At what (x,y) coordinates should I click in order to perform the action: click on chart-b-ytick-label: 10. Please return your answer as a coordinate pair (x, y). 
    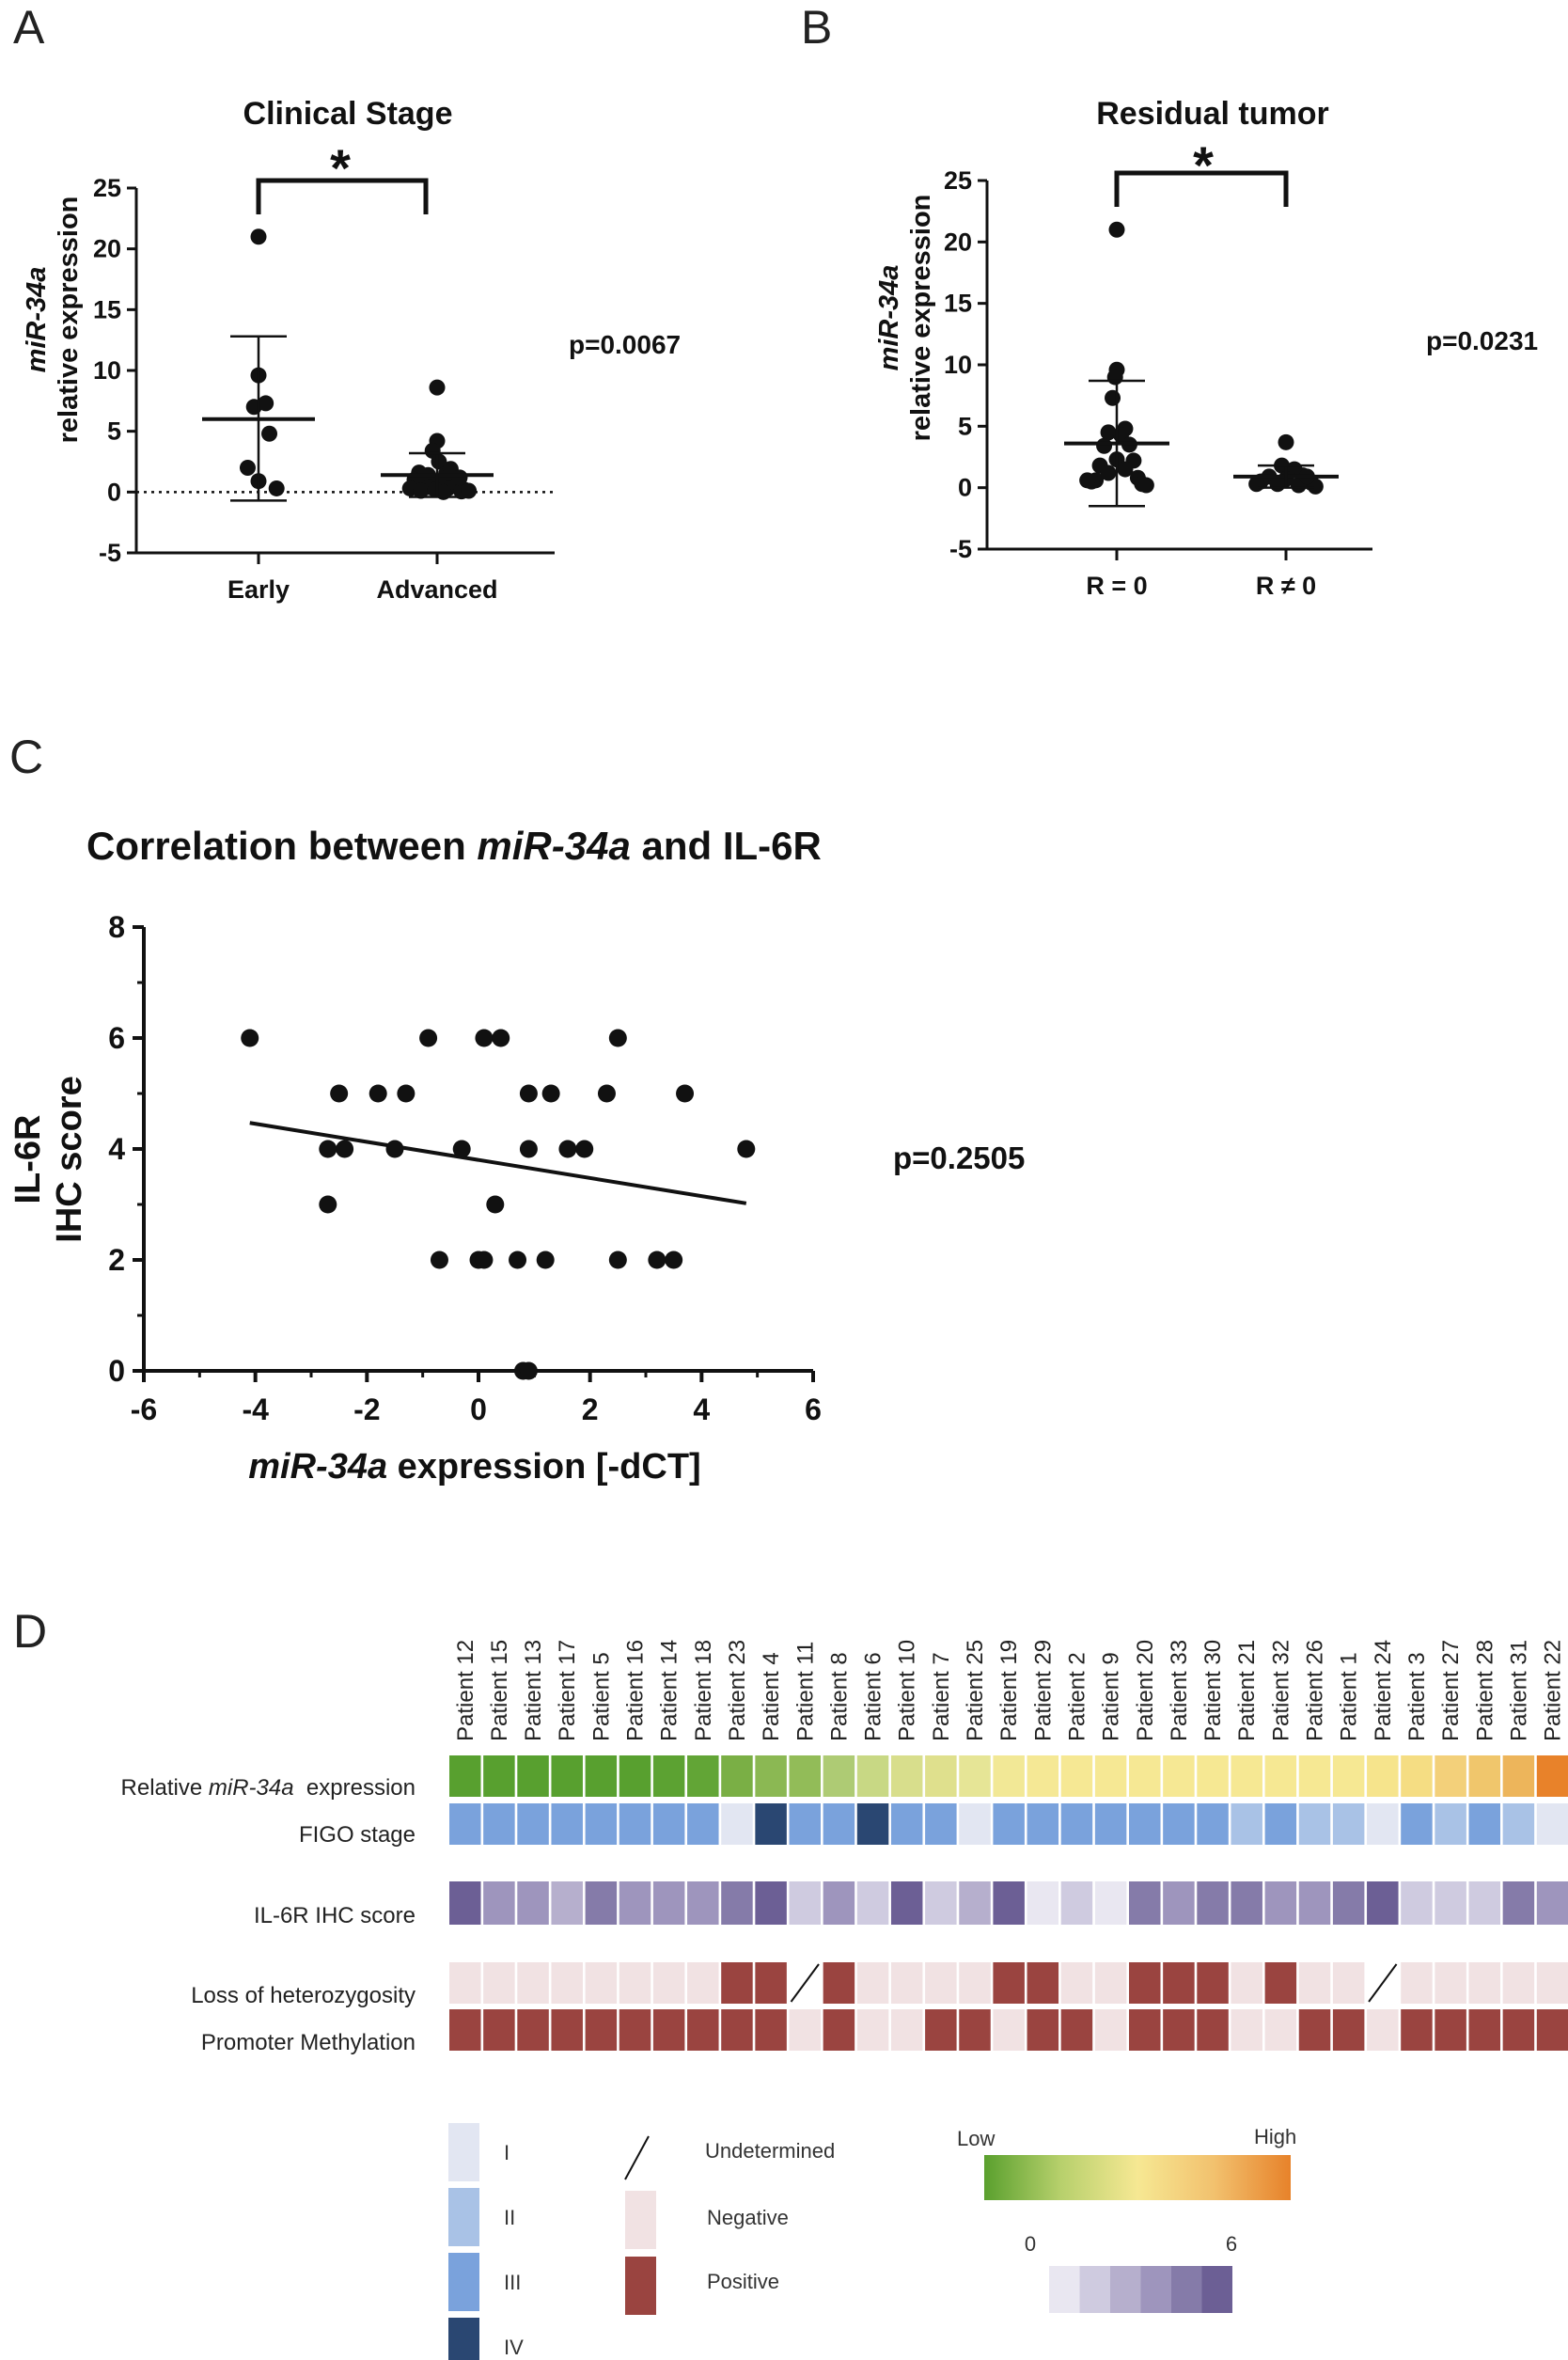
    Looking at the image, I should click on (958, 365).